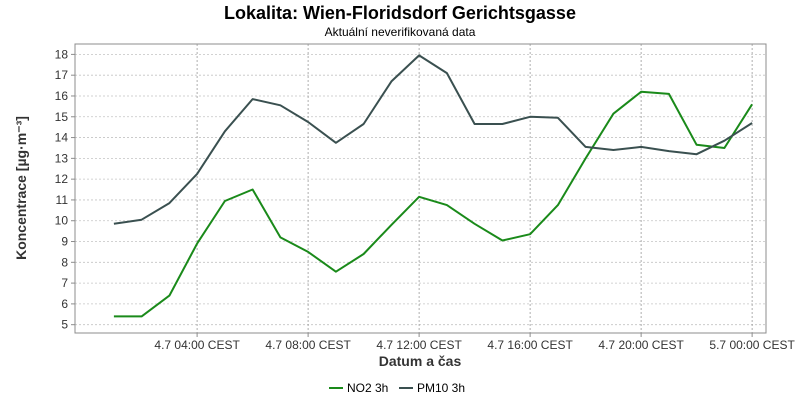  What do you see at coordinates (64, 242) in the screenshot?
I see `y-tick-label: 9` at bounding box center [64, 242].